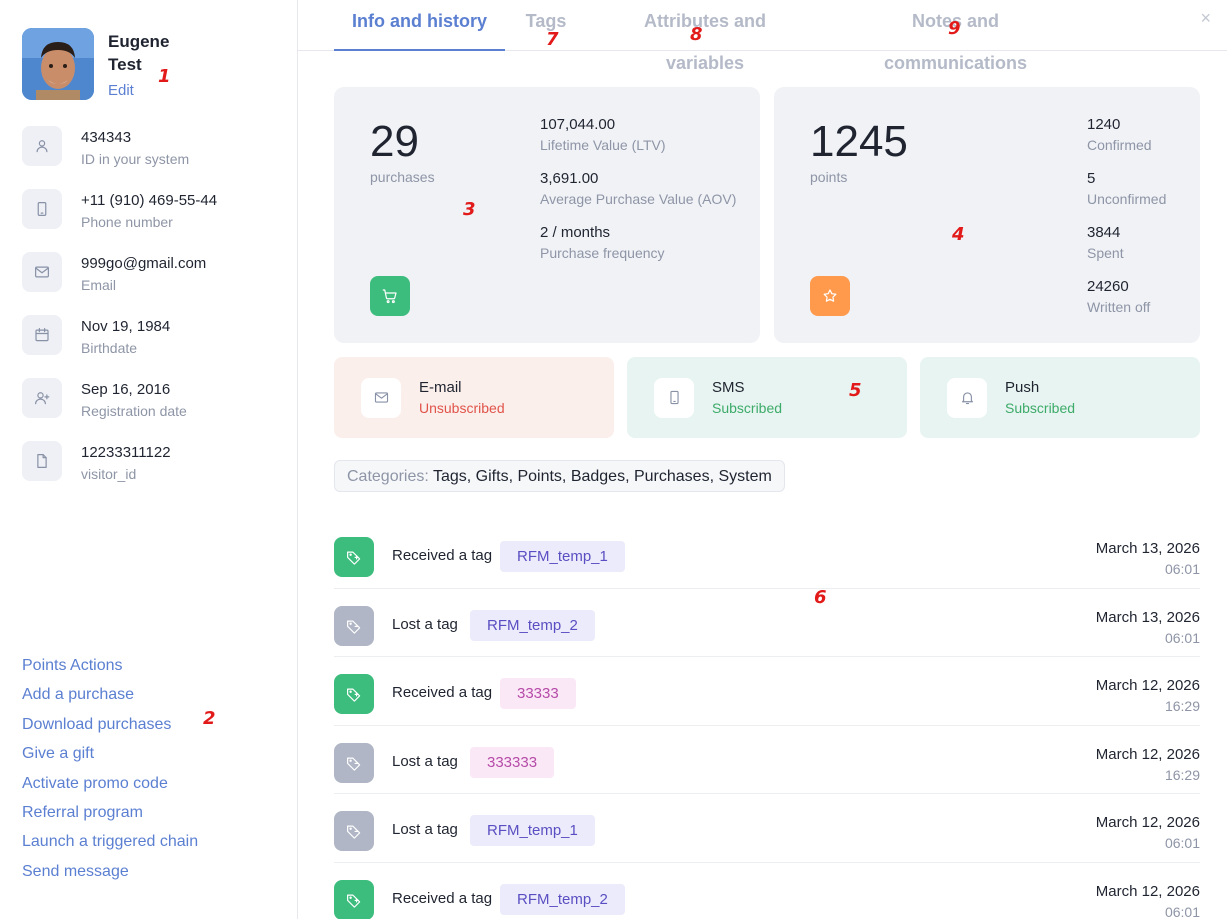 The image size is (1227, 919). I want to click on annotation-9: 9, so click(954, 28).